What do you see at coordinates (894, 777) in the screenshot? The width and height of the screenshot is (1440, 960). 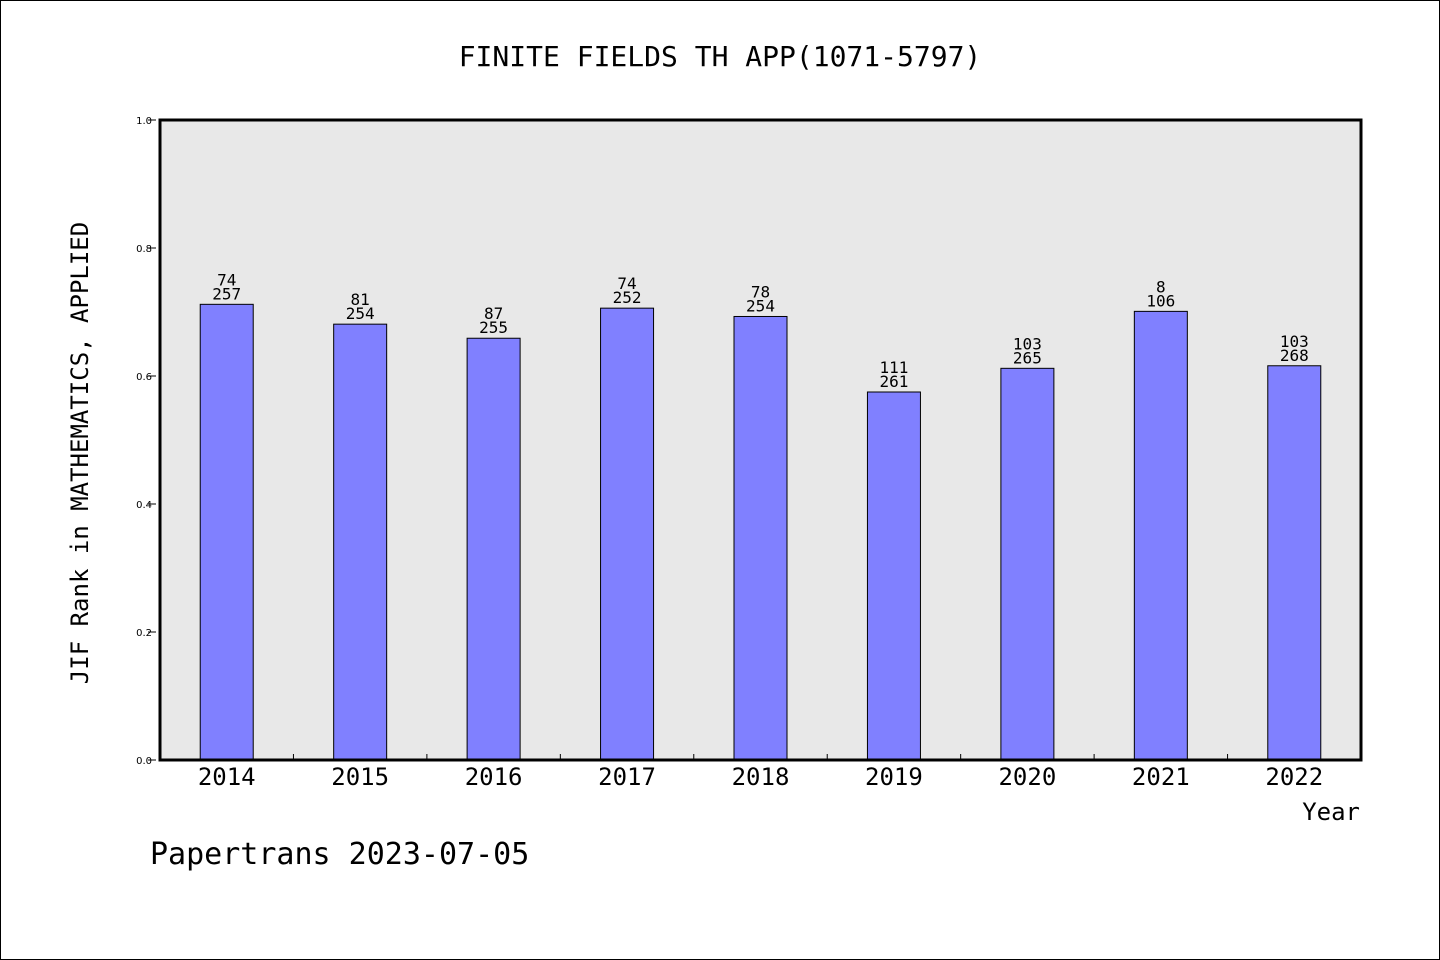 I see `x-tick-label: 2019` at bounding box center [894, 777].